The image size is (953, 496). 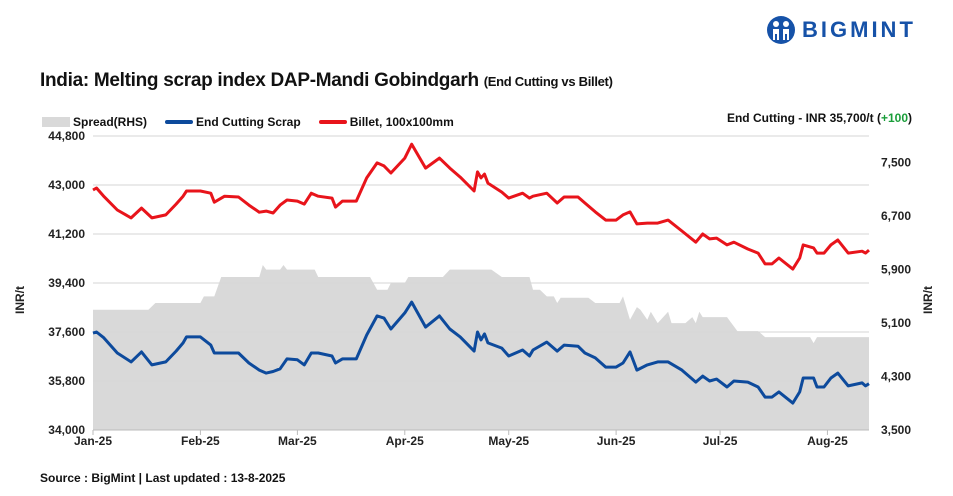 I want to click on x-tick-label: Apr-25, so click(x=405, y=441).